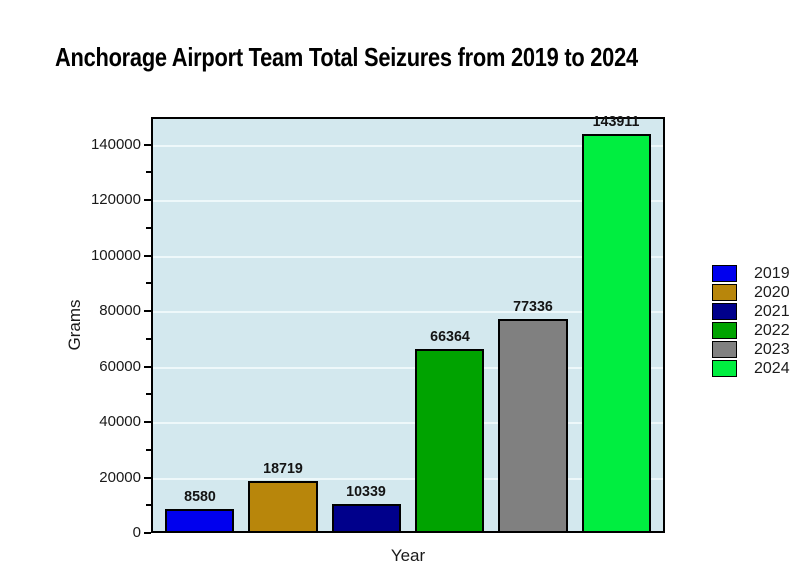  I want to click on bar-2024, so click(616, 333).